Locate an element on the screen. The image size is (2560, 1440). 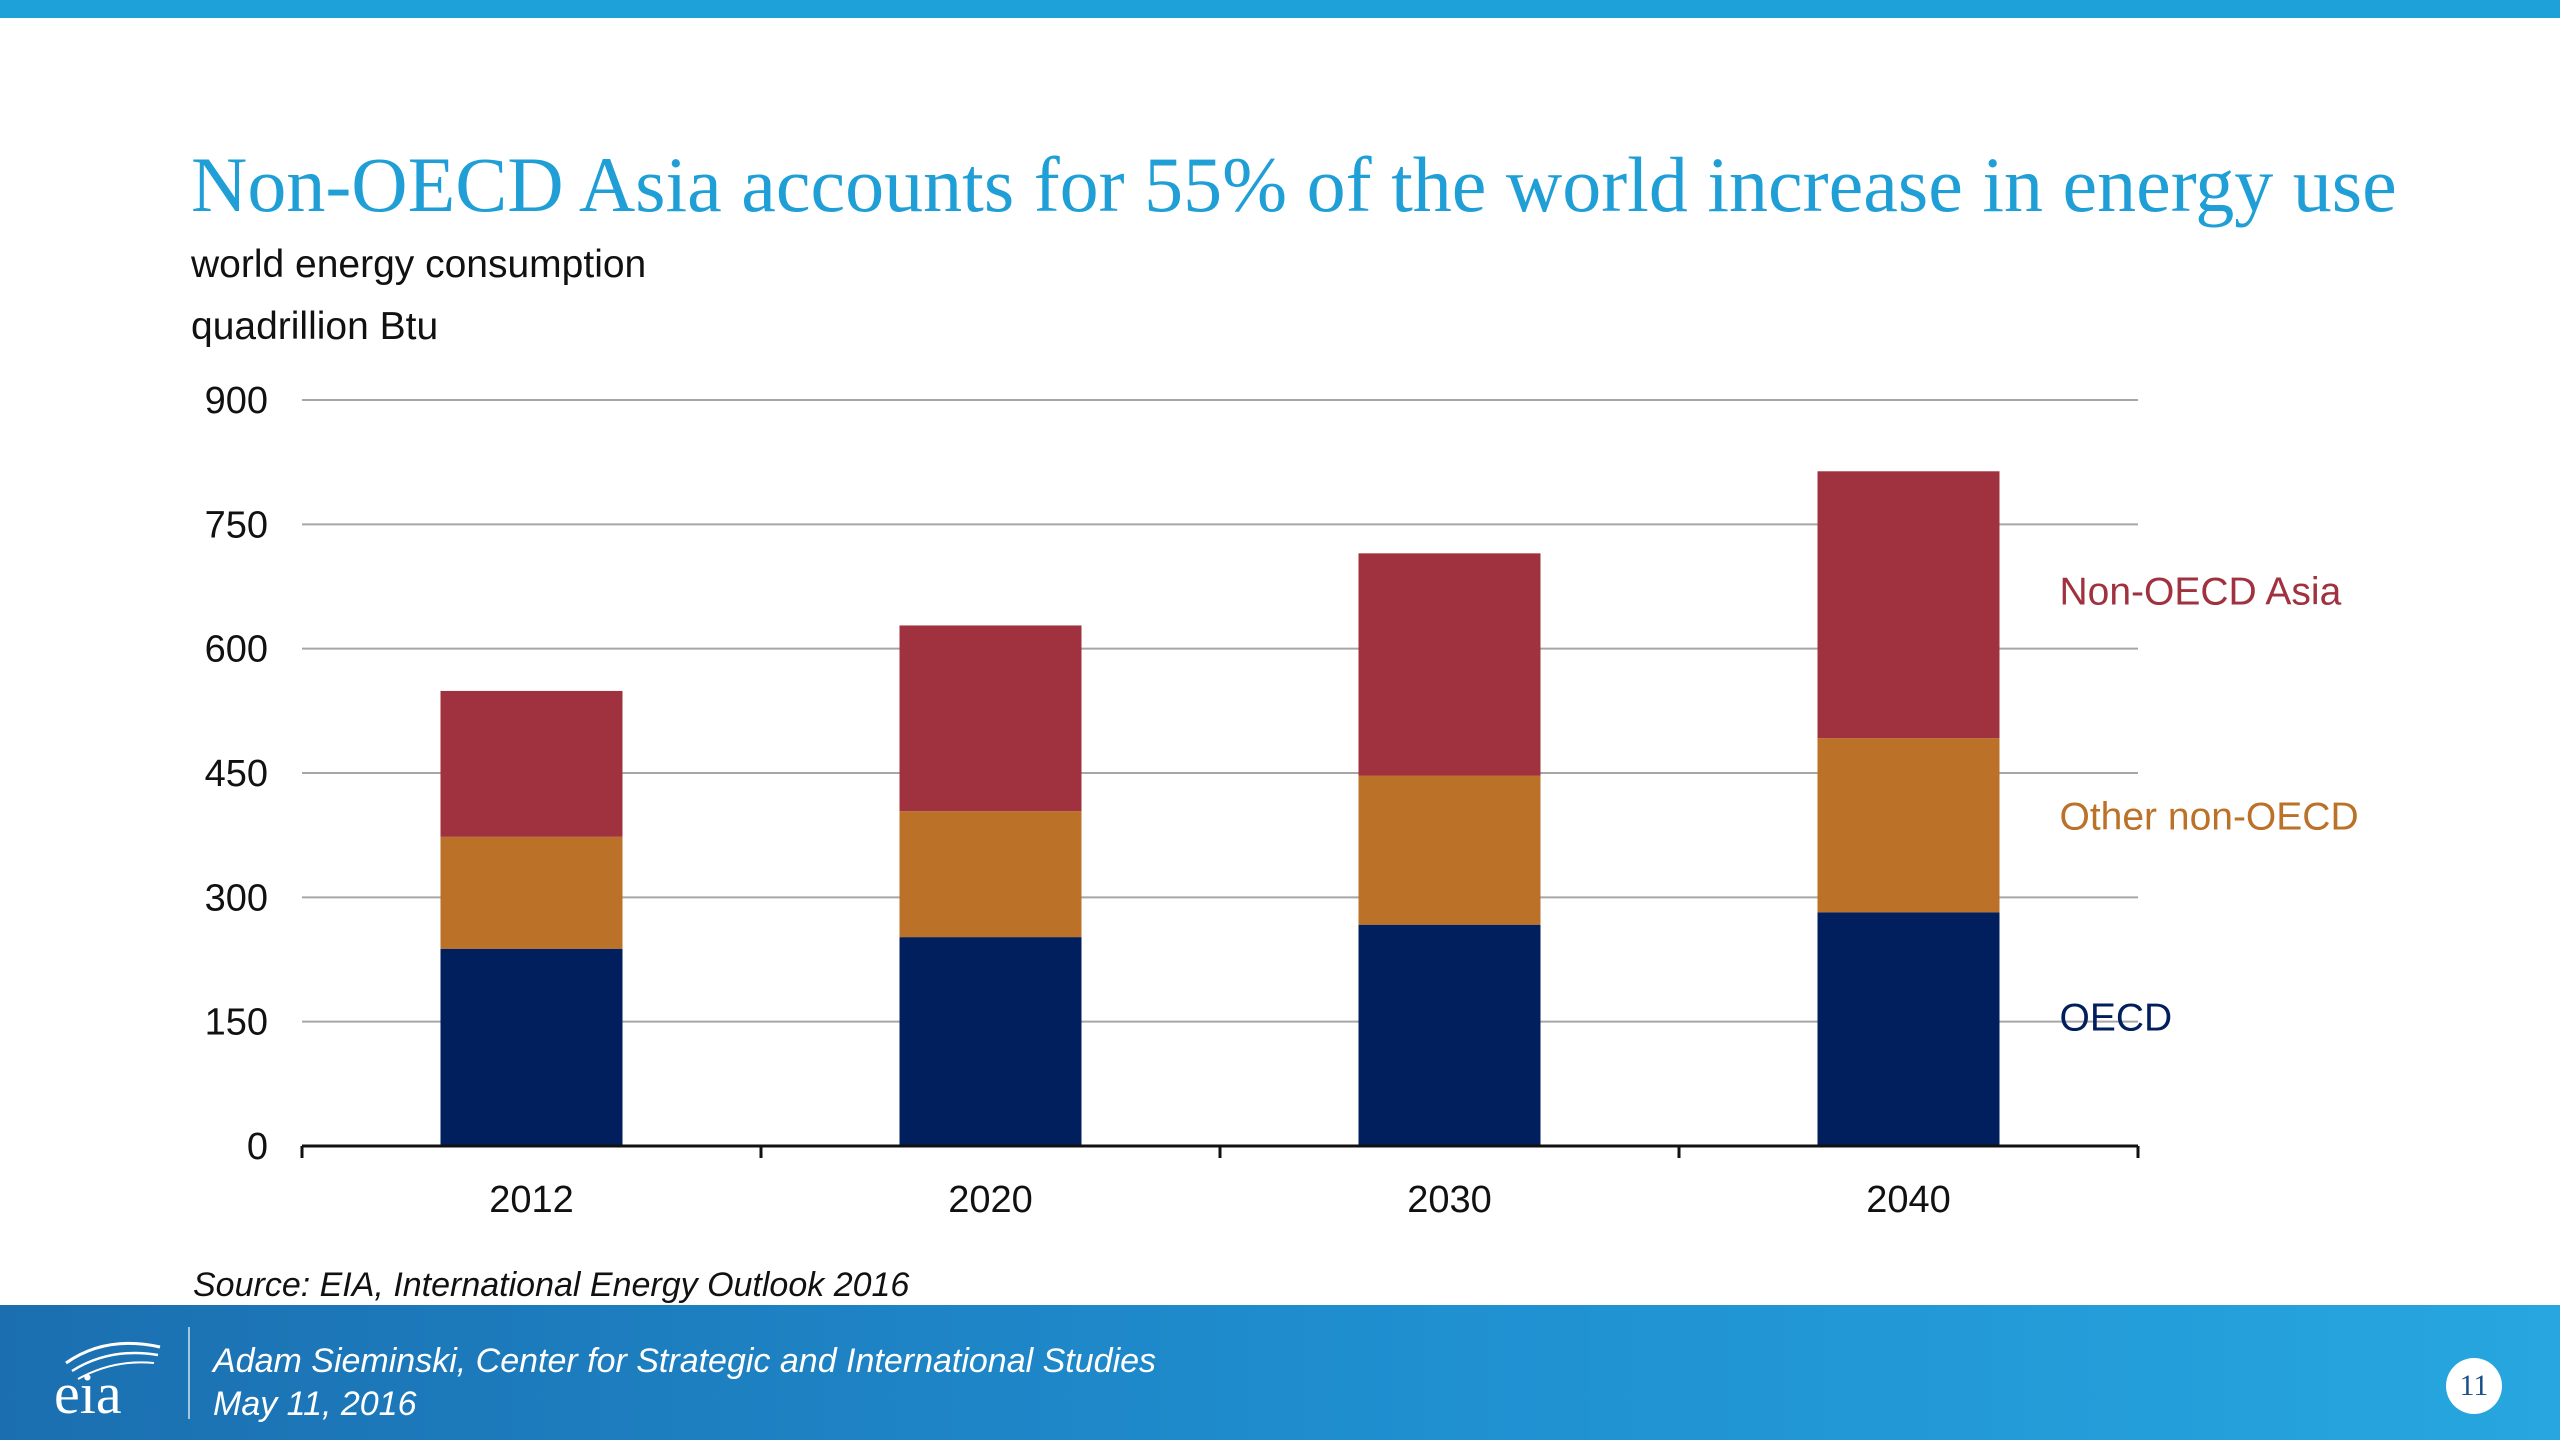
eia-logo: eia is located at coordinates (107, 1382).